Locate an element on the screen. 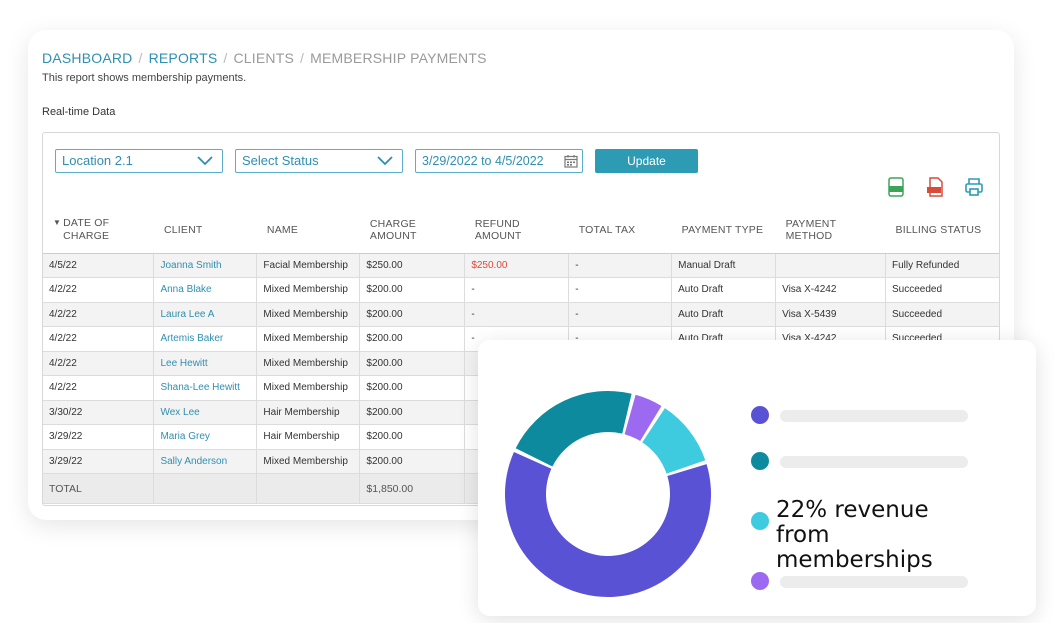  cell-client: Sally Anderson is located at coordinates (205, 461).